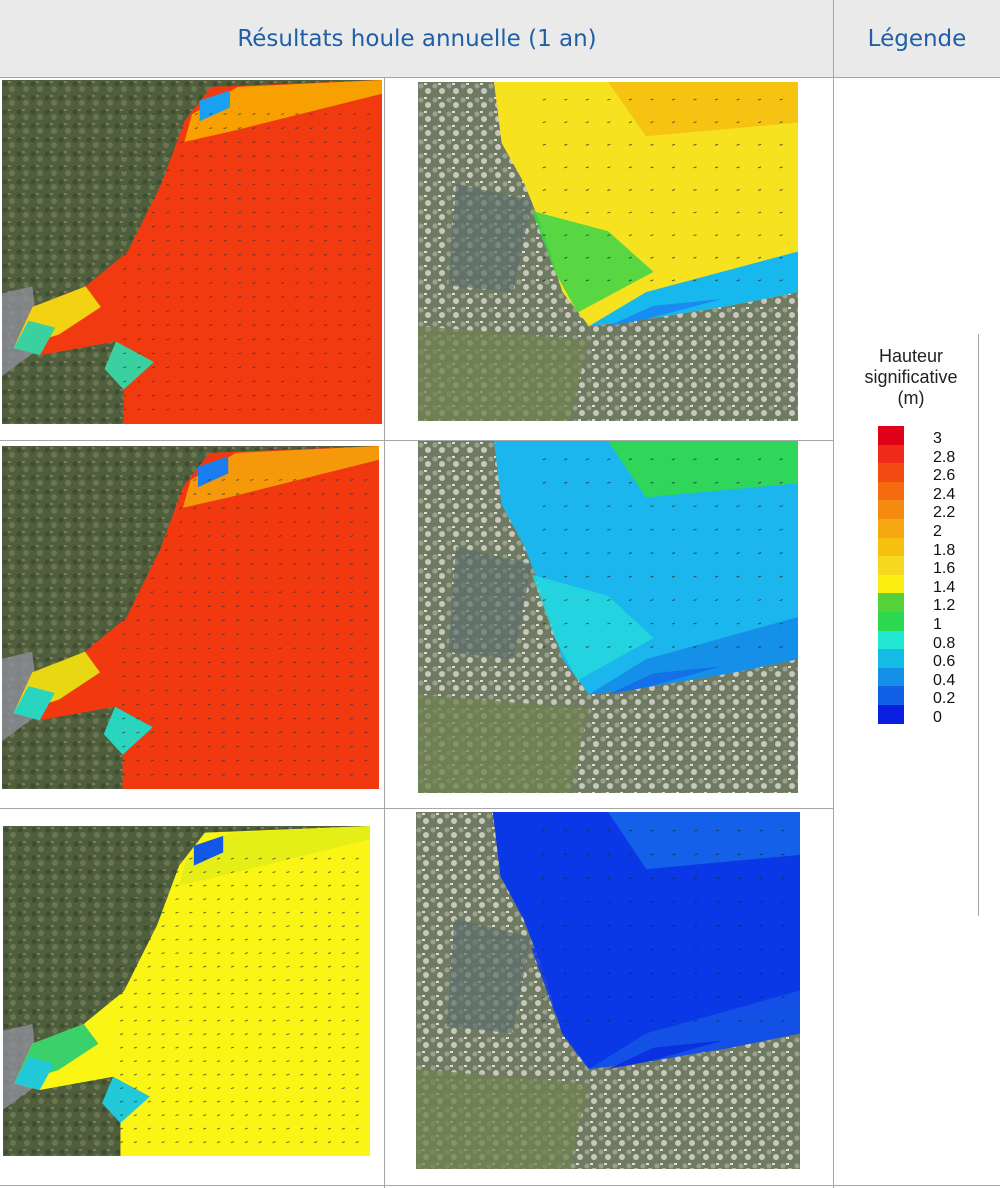 Image resolution: width=1000 pixels, height=1188 pixels. I want to click on legend-label: 0, so click(937, 717).